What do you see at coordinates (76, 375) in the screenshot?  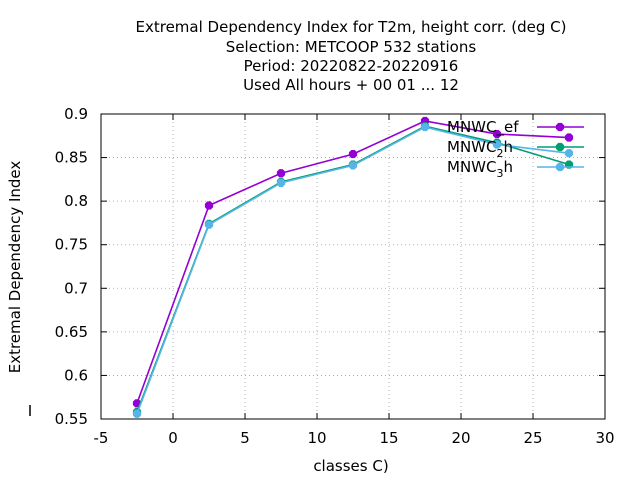 I see `y-tick-label: 0.6` at bounding box center [76, 375].